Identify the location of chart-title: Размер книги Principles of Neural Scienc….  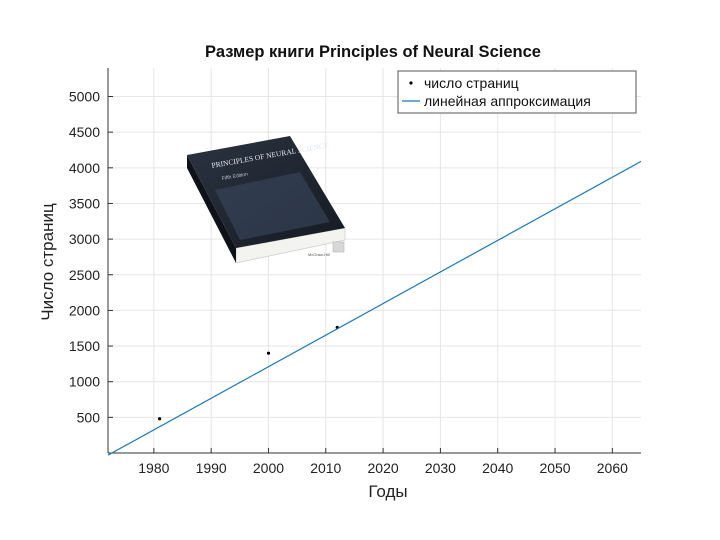
(373, 52).